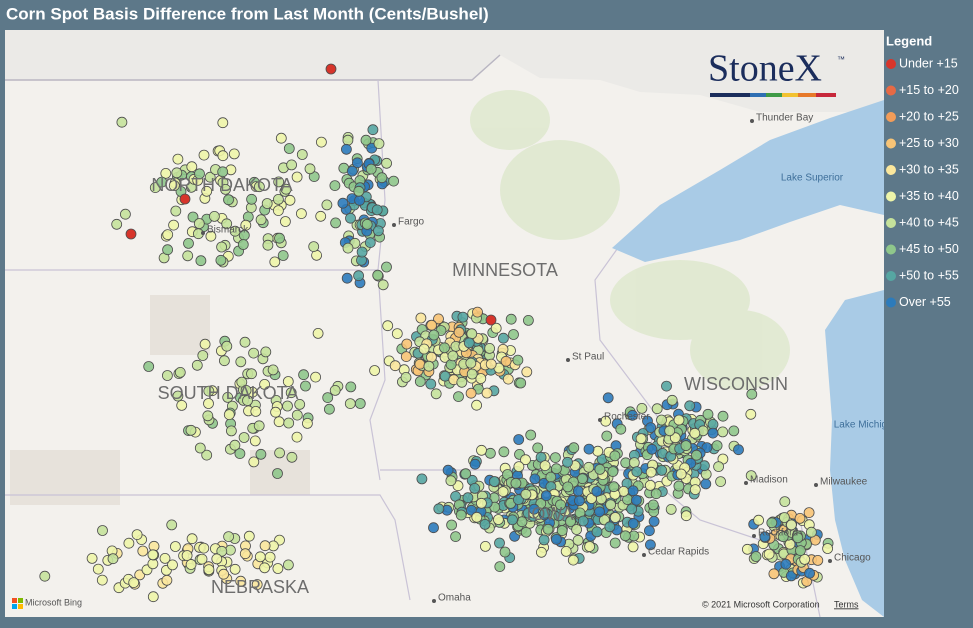 This screenshot has height=628, width=973. I want to click on water-label: Lake Superior, so click(812, 178).